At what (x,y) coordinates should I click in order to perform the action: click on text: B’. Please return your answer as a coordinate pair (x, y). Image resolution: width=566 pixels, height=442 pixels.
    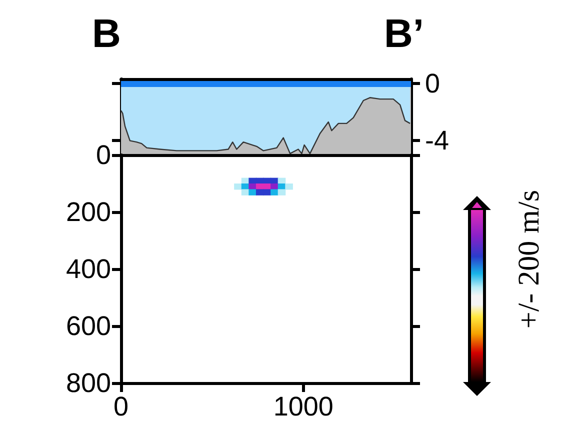
    Looking at the image, I should click on (404, 34).